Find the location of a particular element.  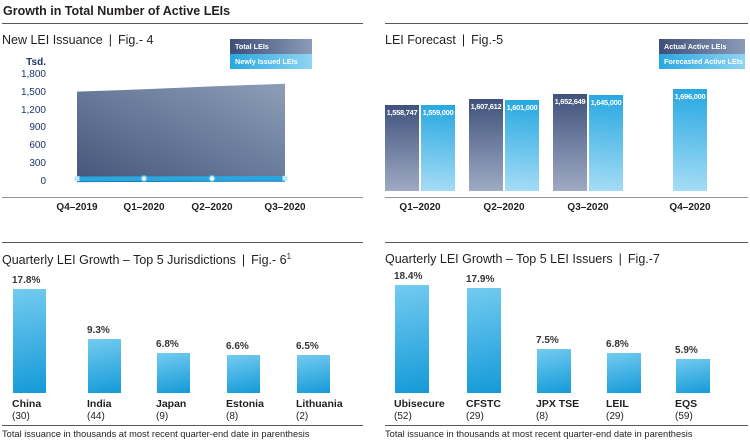

legend-item-actual-active-leis: Actual Active LEIs is located at coordinates (702, 46).